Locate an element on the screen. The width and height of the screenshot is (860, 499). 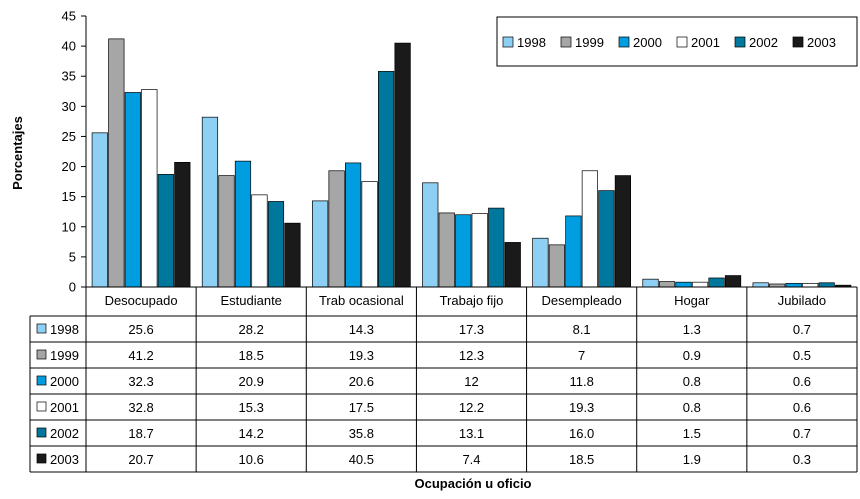
legend-label: 1998 is located at coordinates (531, 42).